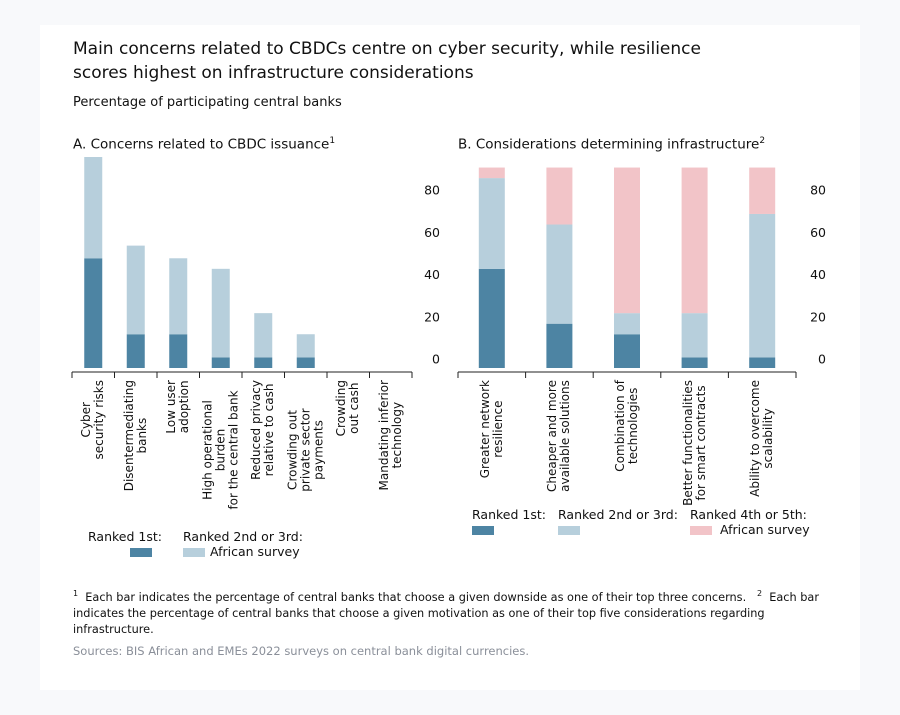 The width and height of the screenshot is (900, 715). I want to click on footnote-marker: 1, so click(76, 593).